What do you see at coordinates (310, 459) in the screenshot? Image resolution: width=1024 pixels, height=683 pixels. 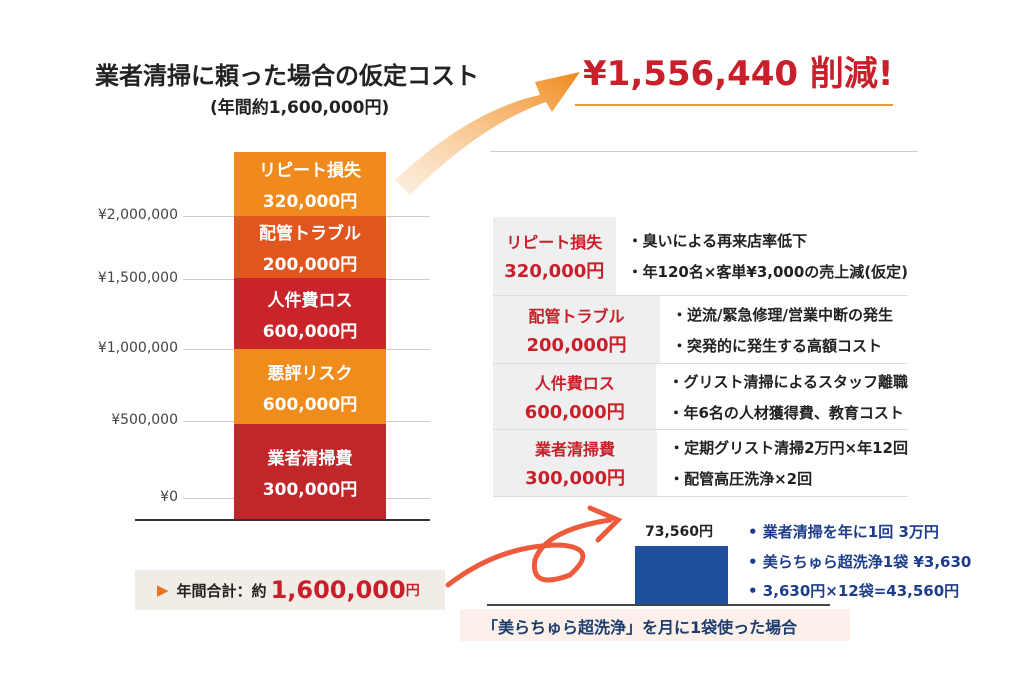 I see `segment-name: 業者清掃費` at bounding box center [310, 459].